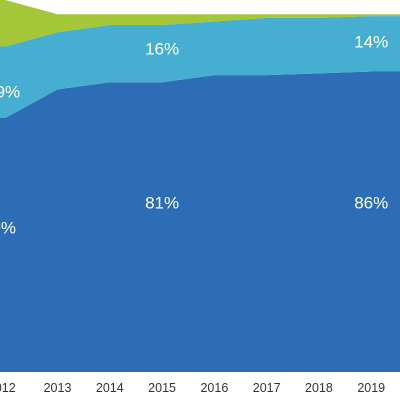  What do you see at coordinates (110, 388) in the screenshot?
I see `x-tick-label-2014: 2014` at bounding box center [110, 388].